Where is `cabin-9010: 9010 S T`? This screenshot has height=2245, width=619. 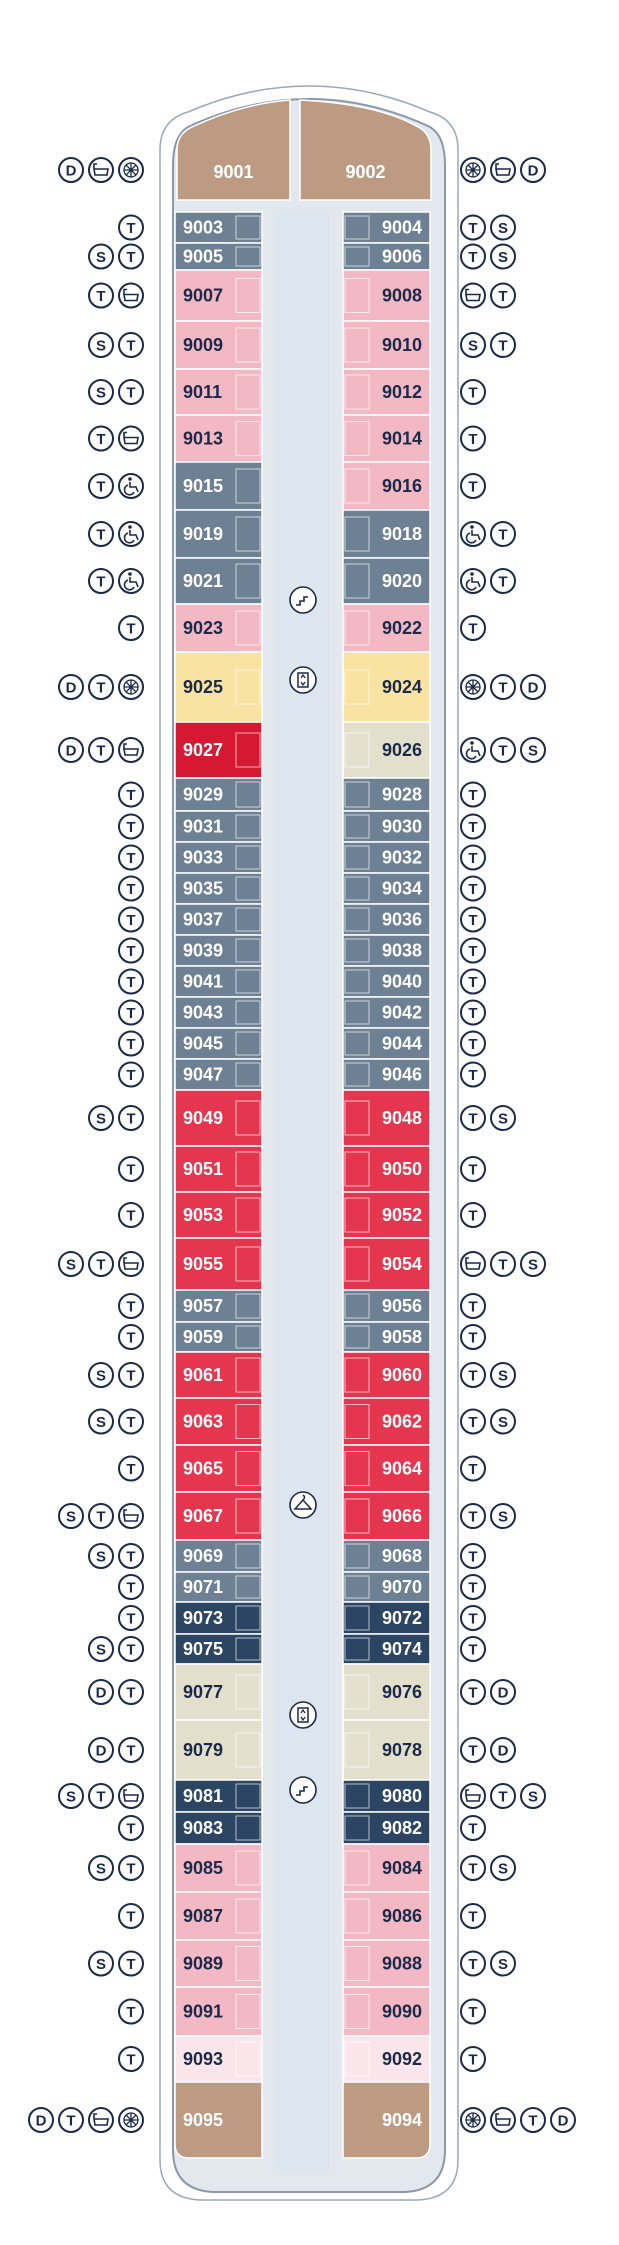 cabin-9010: 9010 S T is located at coordinates (429, 345).